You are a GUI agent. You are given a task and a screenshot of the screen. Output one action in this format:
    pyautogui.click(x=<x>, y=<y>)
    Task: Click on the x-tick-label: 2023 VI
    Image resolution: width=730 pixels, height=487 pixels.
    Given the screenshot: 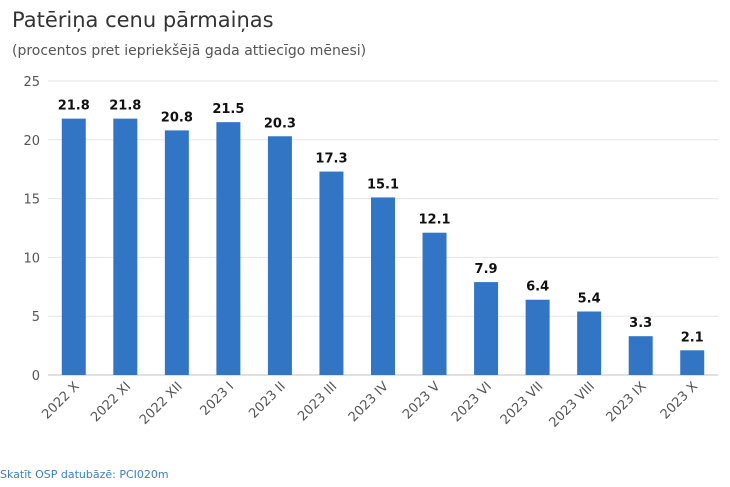 What is the action you would take?
    pyautogui.click(x=472, y=402)
    